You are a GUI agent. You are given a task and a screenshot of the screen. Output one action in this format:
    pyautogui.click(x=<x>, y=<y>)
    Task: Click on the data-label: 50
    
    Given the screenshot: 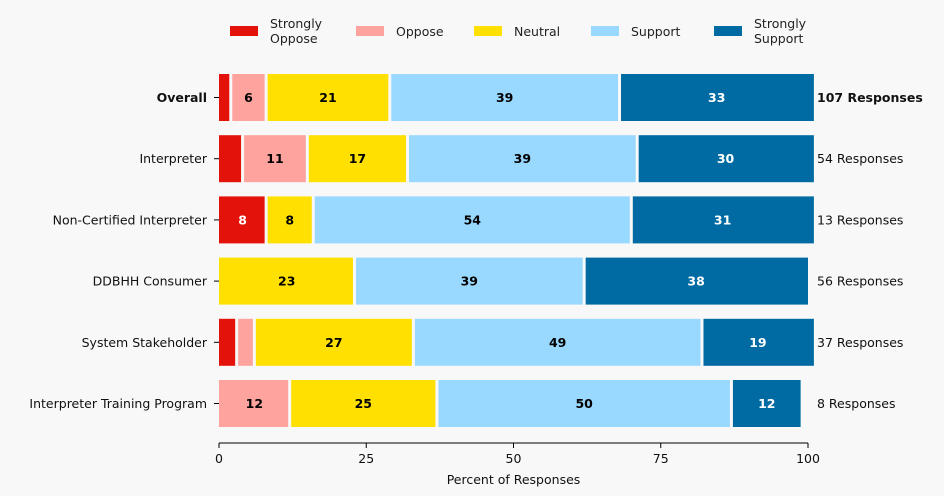 What is the action you would take?
    pyautogui.click(x=584, y=403)
    